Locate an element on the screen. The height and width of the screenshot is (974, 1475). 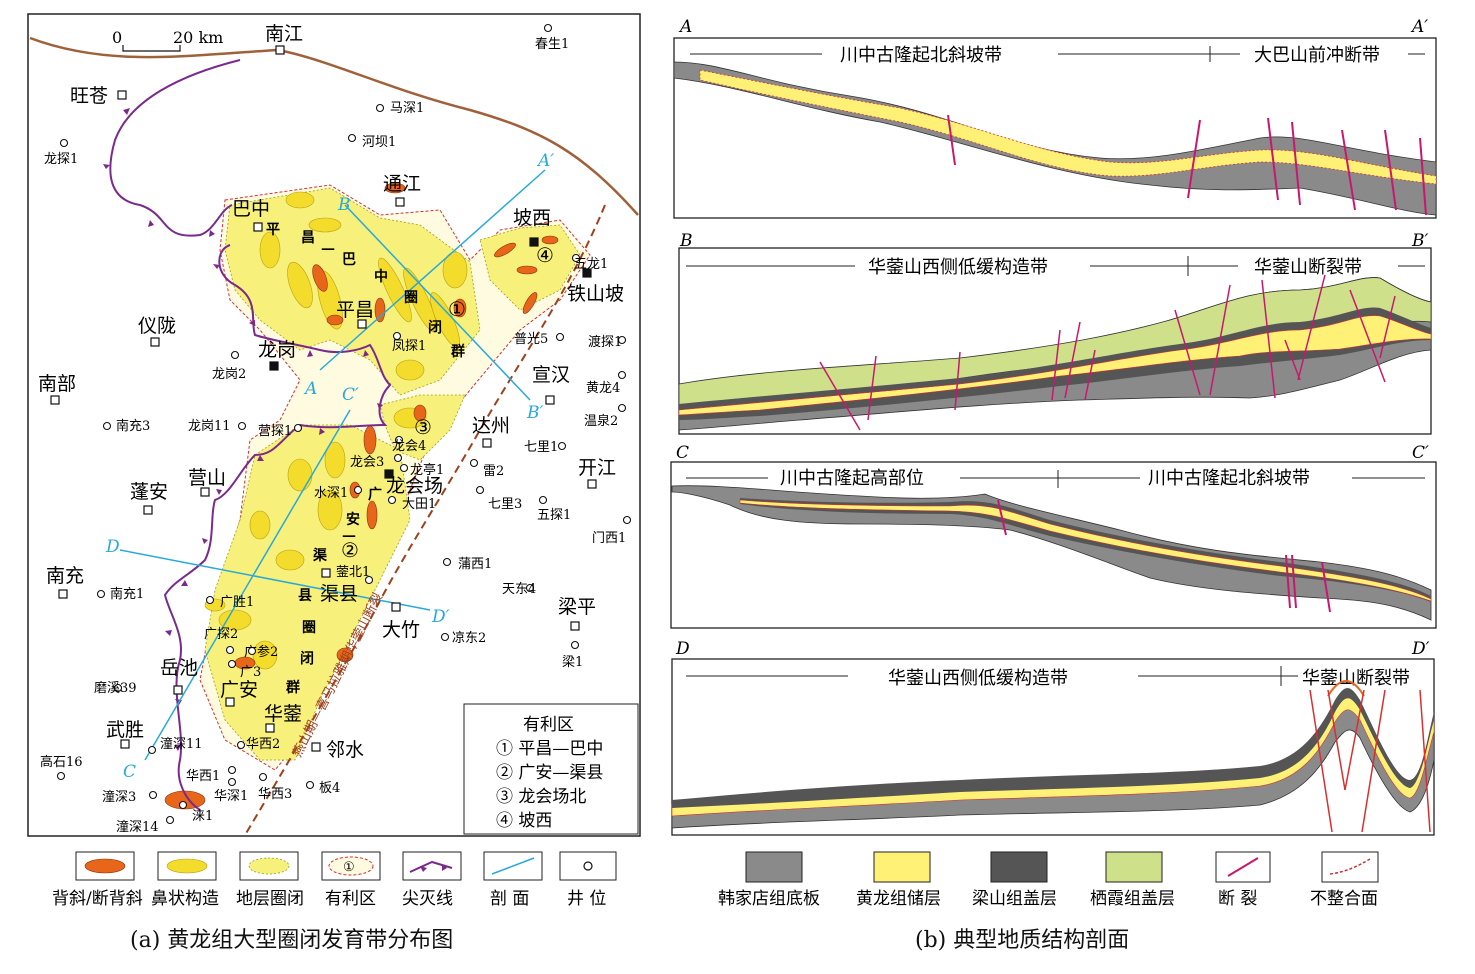
city-label: 旺苍 is located at coordinates (89, 96).